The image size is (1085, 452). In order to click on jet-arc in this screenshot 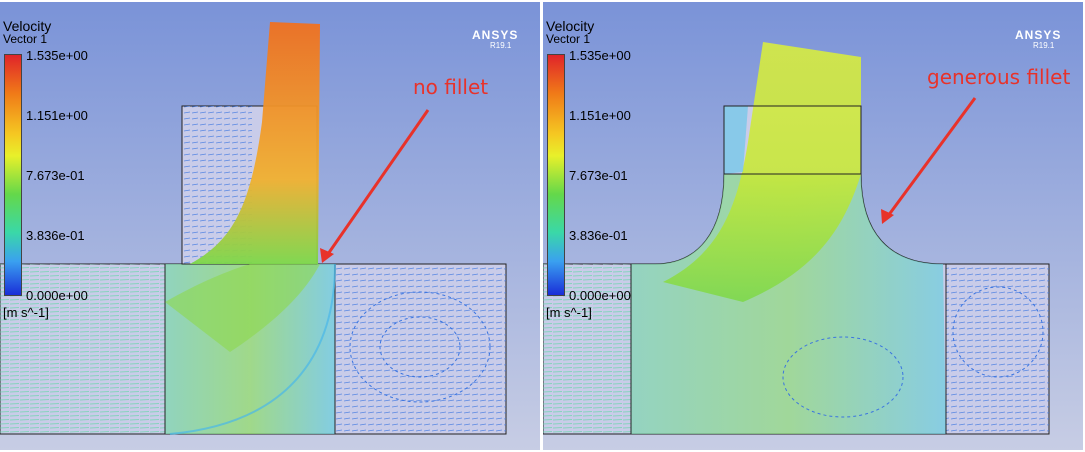, I will do `click(252, 349)`.